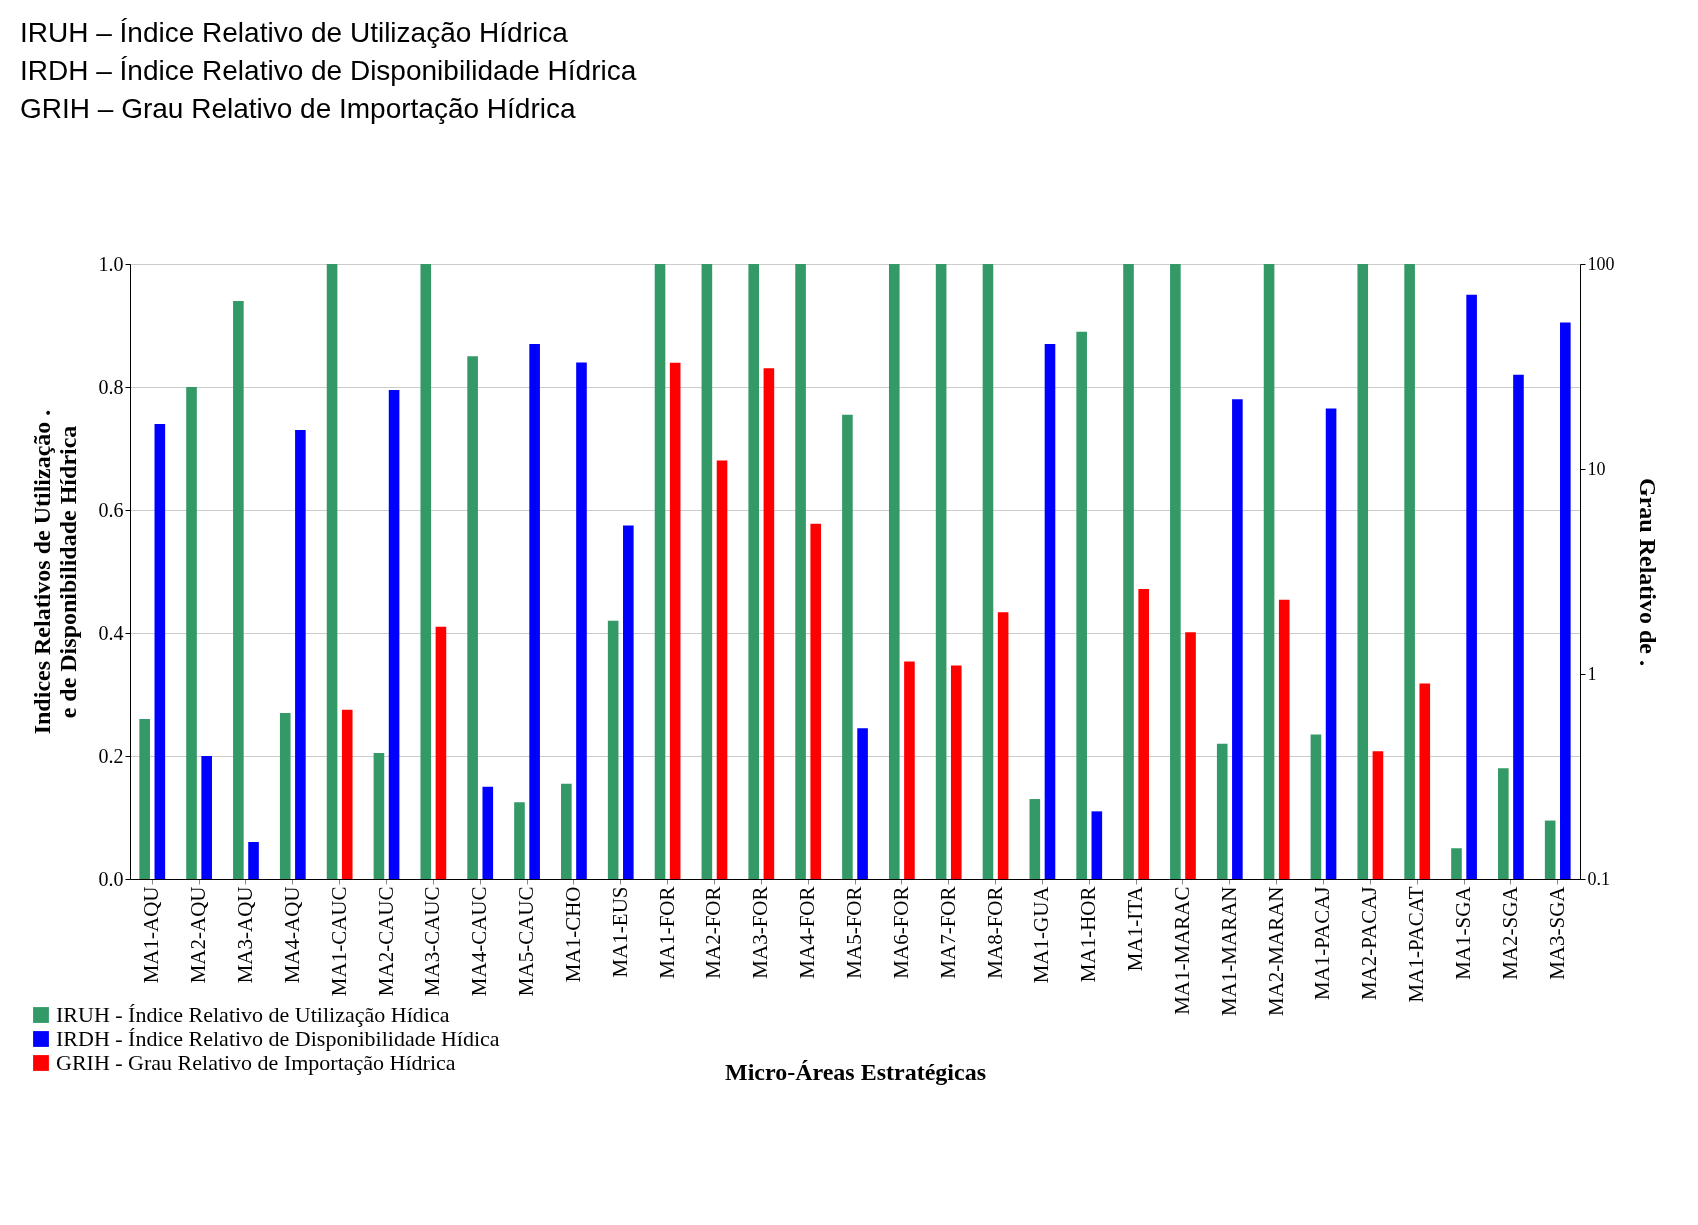 This screenshot has width=1698, height=1225. I want to click on text: IRUH – Índice Relativo de Utilização Hídrica, so click(294, 32).